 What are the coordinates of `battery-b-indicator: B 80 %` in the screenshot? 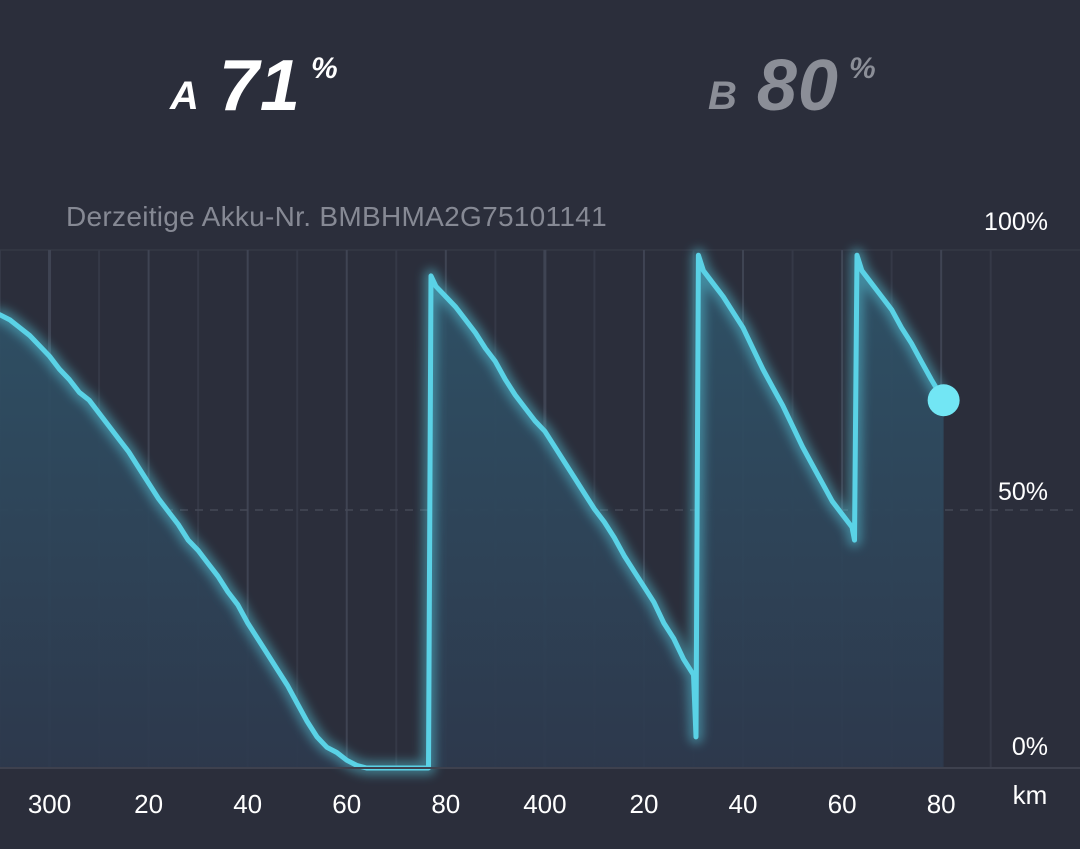 It's located at (792, 86).